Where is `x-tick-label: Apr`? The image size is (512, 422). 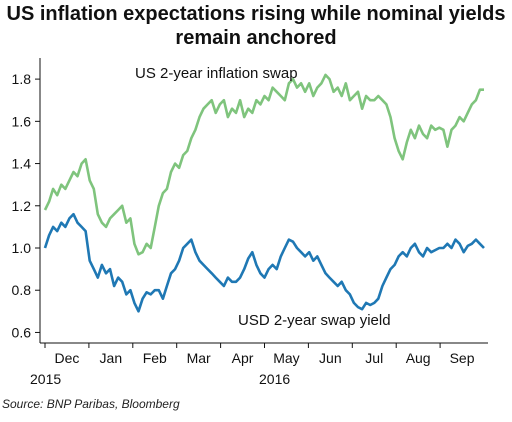
x-tick-label: Apr is located at coordinates (243, 358).